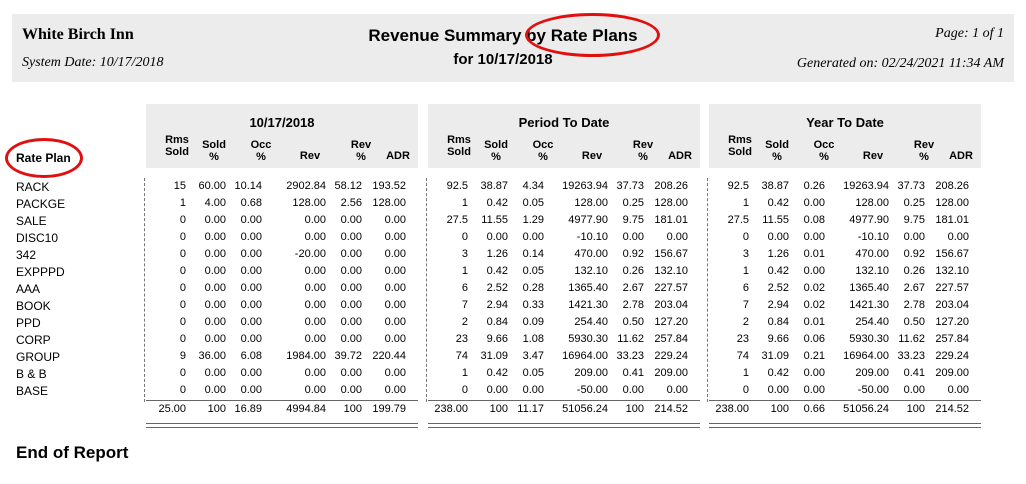  I want to click on cell-adr: 208.26, so click(671, 186).